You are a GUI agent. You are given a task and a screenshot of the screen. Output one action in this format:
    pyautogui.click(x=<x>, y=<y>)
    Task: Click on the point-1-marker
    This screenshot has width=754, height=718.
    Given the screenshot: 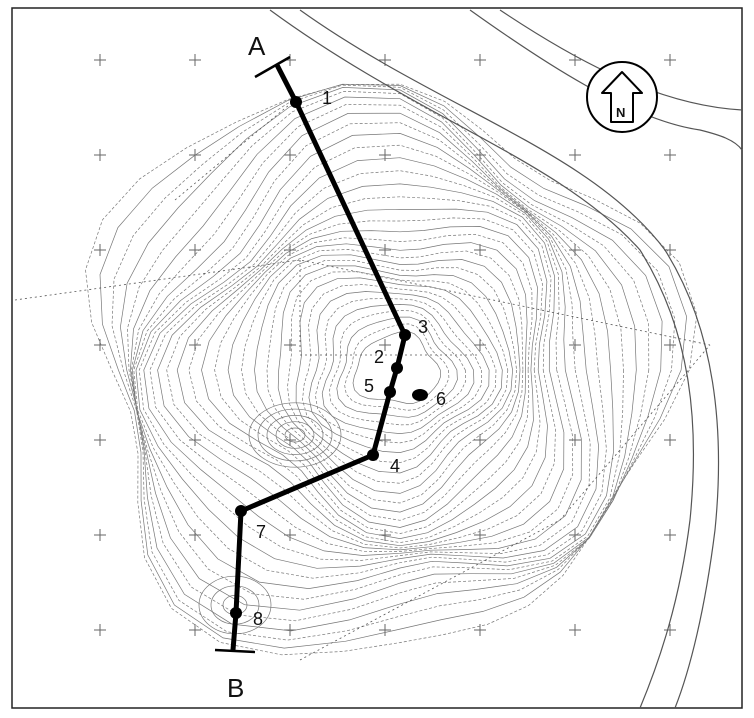 What is the action you would take?
    pyautogui.click(x=296, y=102)
    